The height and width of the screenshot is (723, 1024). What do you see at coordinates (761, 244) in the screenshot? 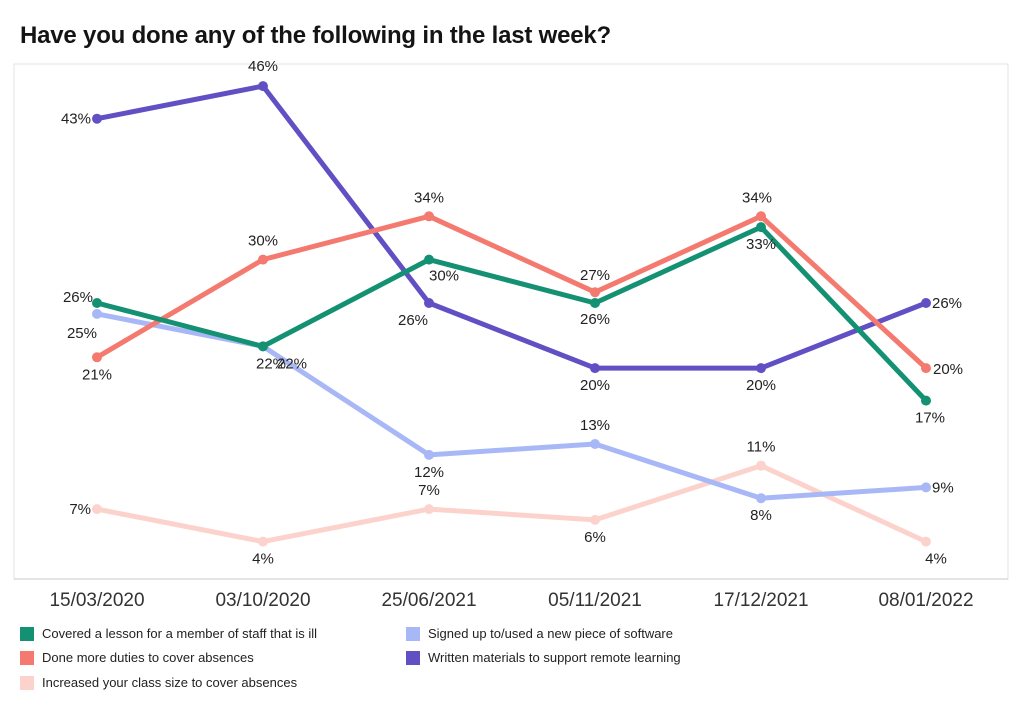
I see `data-label: 33%` at bounding box center [761, 244].